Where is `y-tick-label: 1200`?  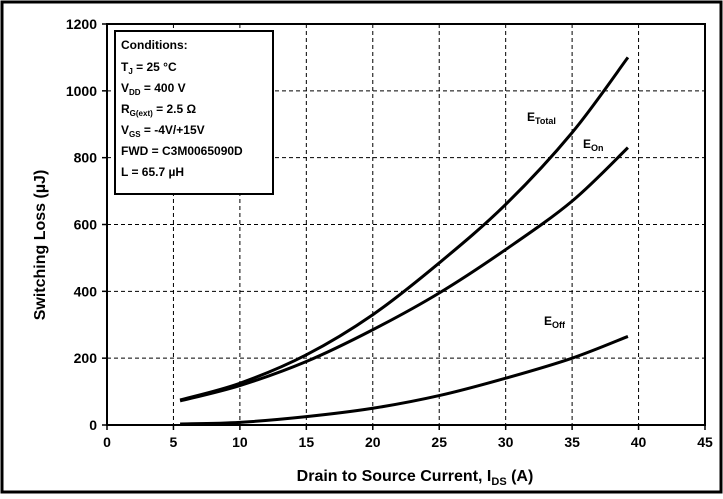 y-tick-label: 1200 is located at coordinates (81, 24).